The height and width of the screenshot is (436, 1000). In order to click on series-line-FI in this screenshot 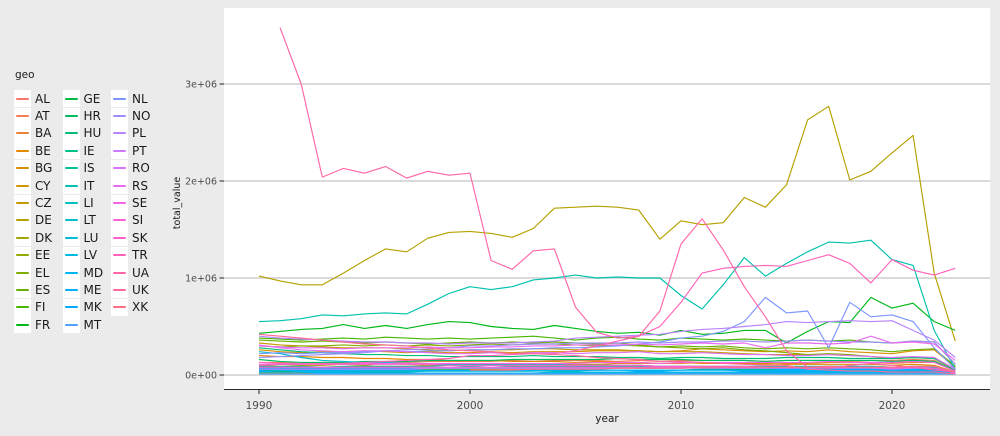, I will do `click(607, 350)`.